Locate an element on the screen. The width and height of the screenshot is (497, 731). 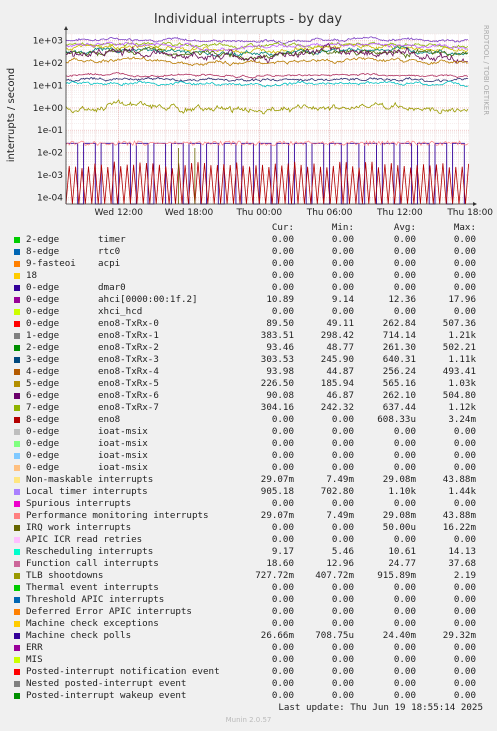
legend-cur: 10.89 is located at coordinates (280, 299).